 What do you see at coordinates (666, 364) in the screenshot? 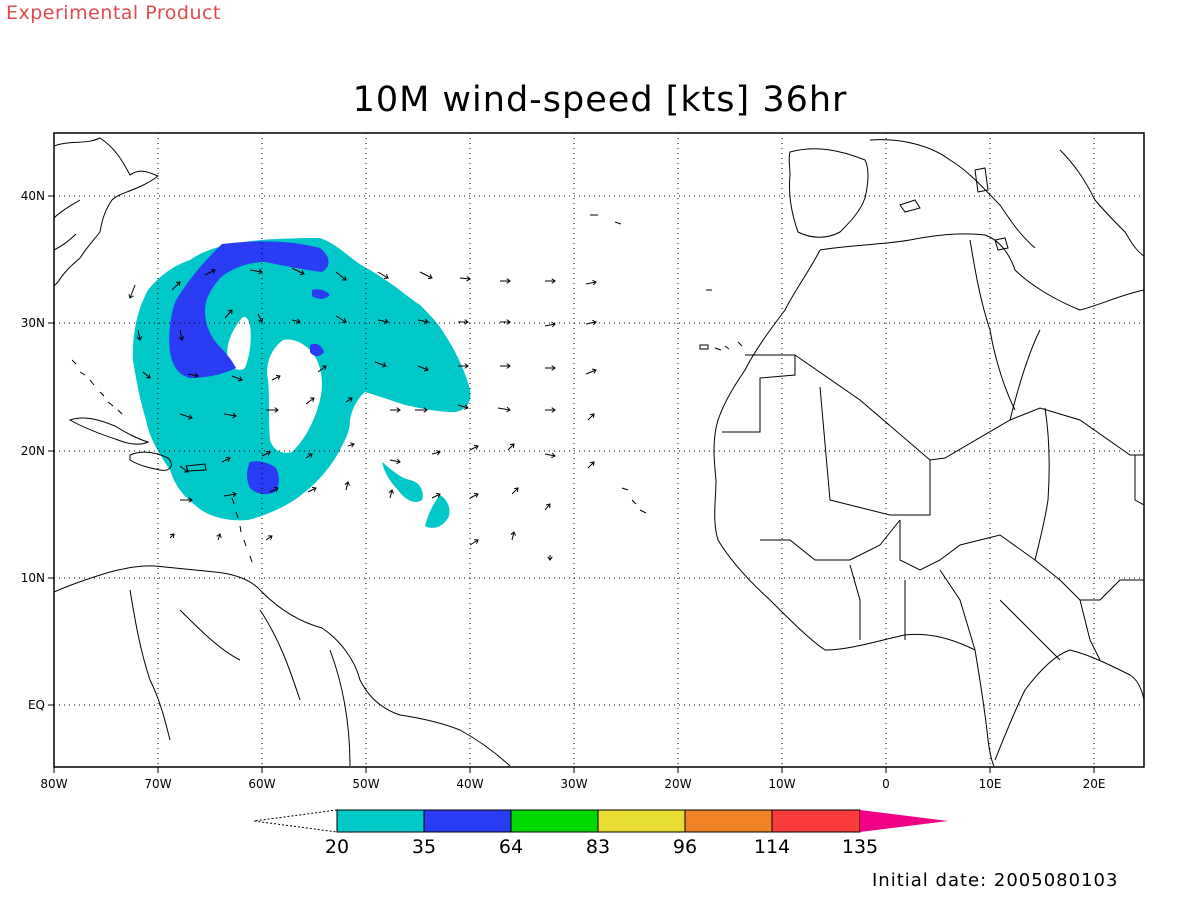
I see `africa-small-islands` at bounding box center [666, 364].